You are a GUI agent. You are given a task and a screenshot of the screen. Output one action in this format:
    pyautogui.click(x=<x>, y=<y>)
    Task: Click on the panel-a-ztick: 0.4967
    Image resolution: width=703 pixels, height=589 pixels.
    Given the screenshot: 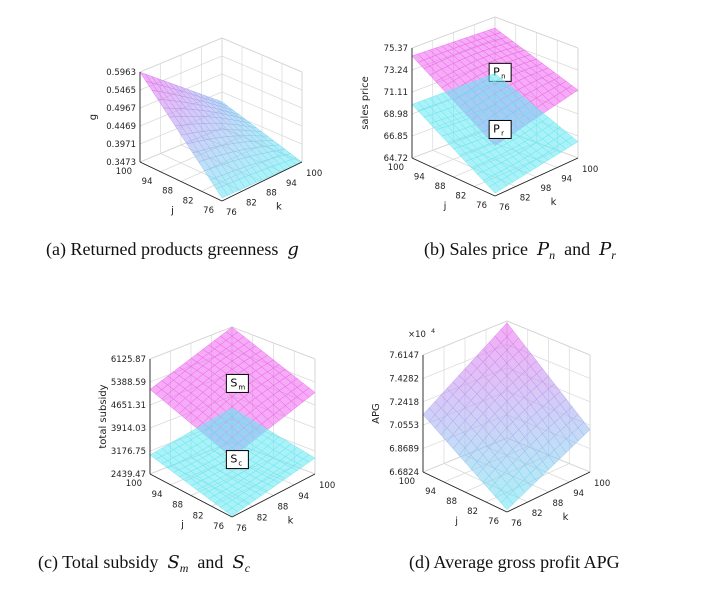 What is the action you would take?
    pyautogui.click(x=121, y=109)
    